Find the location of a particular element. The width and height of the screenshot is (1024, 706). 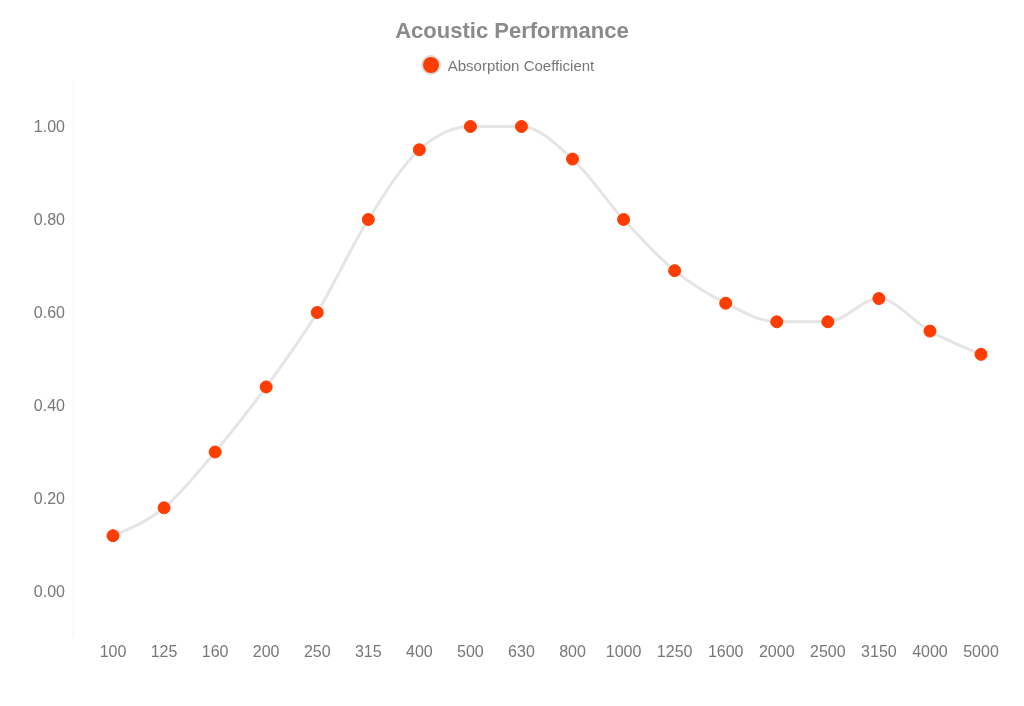

x-tick-label: 500 is located at coordinates (470, 652).